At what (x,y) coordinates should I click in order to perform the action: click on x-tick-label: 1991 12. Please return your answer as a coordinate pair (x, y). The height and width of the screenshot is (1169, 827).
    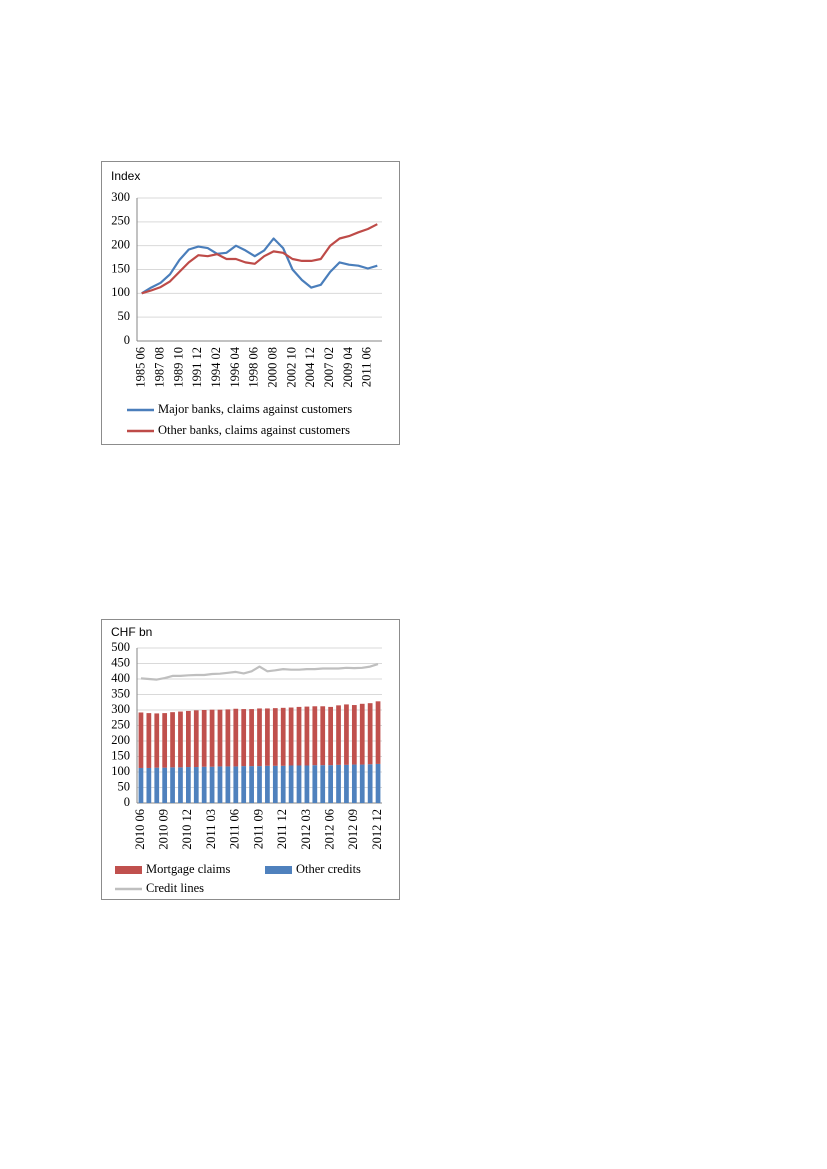
    Looking at the image, I should click on (197, 367).